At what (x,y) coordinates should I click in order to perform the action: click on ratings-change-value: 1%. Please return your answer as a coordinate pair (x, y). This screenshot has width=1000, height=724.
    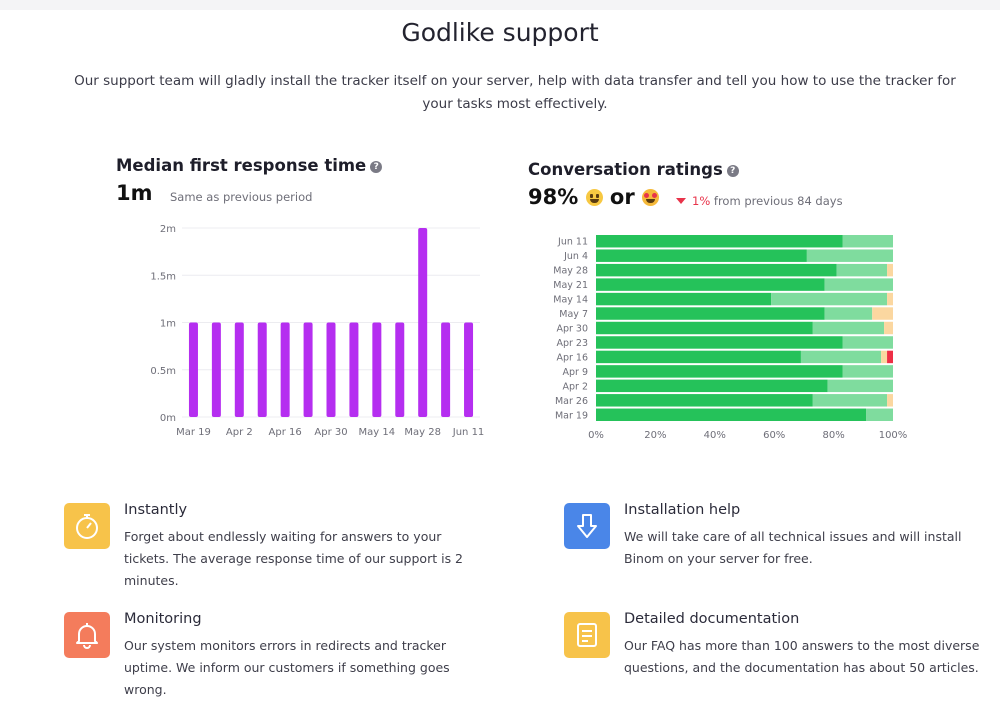
    Looking at the image, I should click on (701, 201).